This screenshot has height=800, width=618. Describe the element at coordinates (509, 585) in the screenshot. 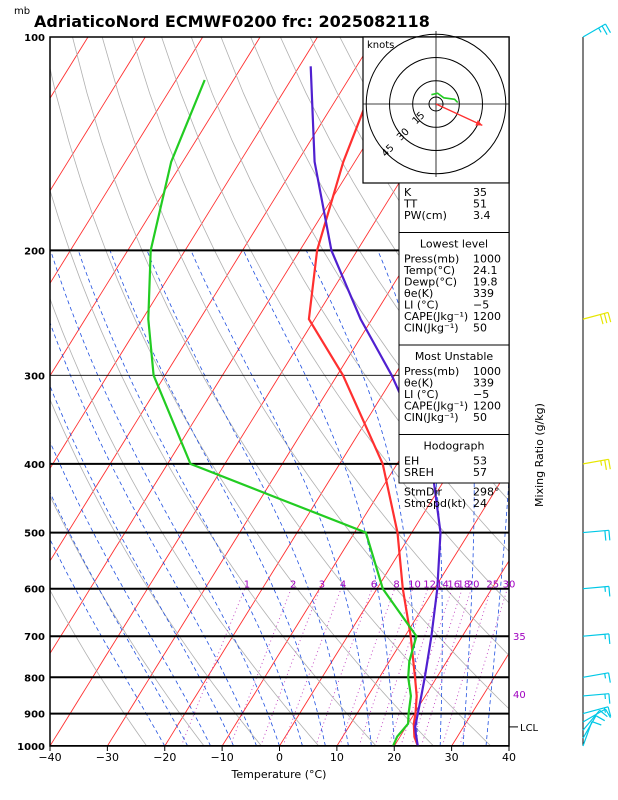

I see `mixing-ratio-label: 30` at that location.